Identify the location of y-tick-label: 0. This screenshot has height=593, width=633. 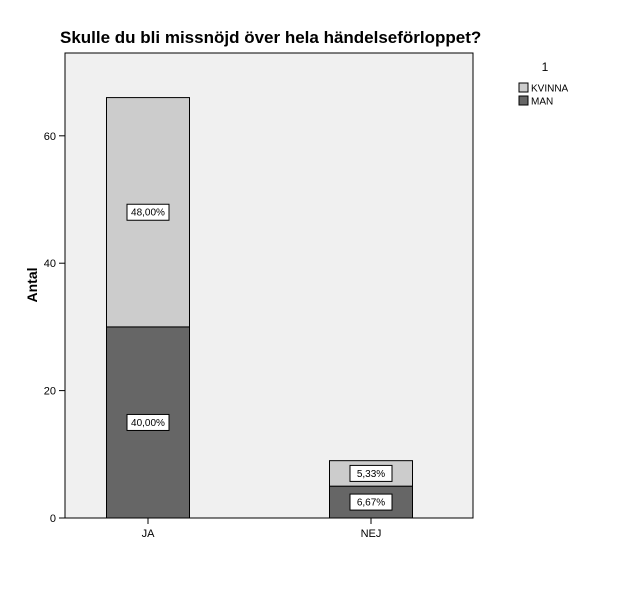
(53, 519).